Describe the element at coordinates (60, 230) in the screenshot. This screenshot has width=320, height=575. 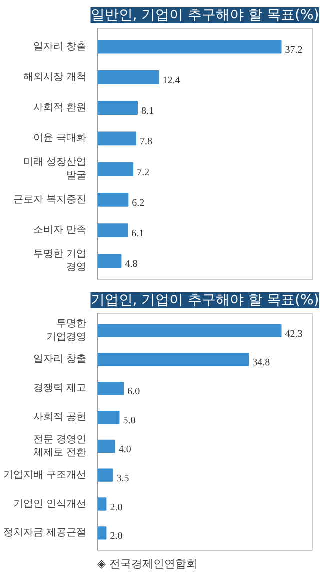
I see `y-tick-label: 소비자 만족` at that location.